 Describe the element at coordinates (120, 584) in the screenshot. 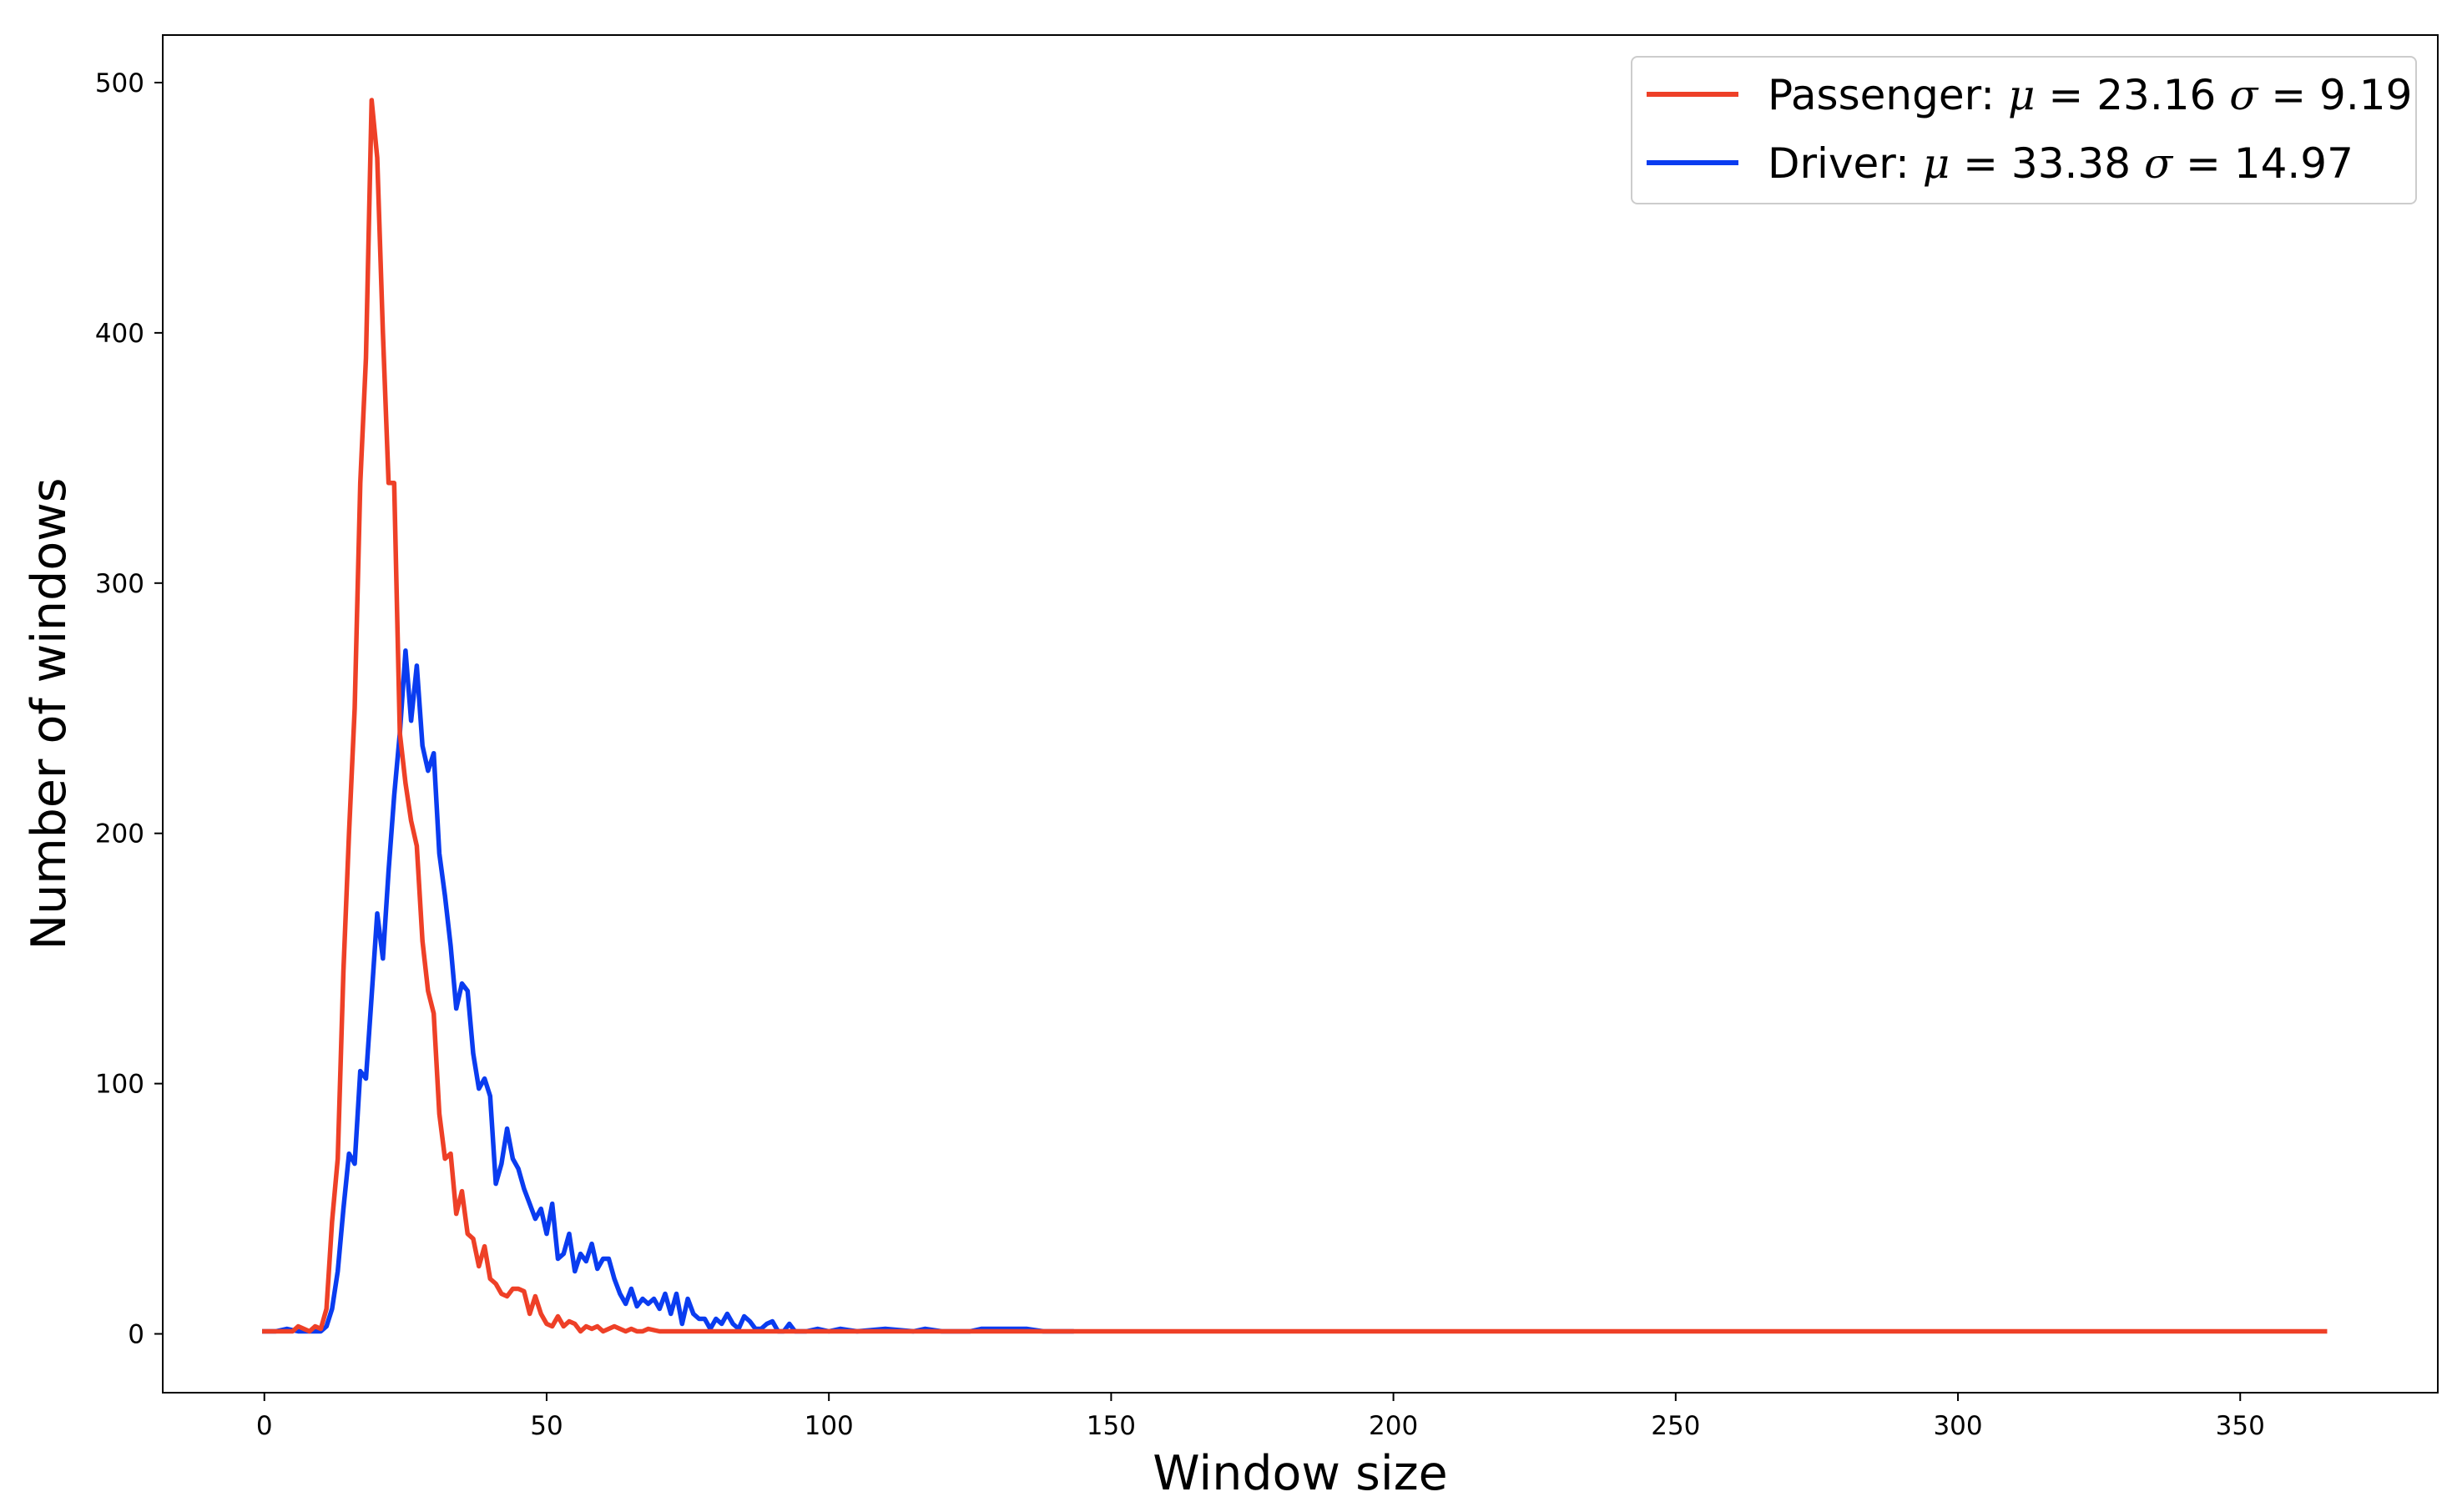

I see `y-tick-label: 300` at that location.